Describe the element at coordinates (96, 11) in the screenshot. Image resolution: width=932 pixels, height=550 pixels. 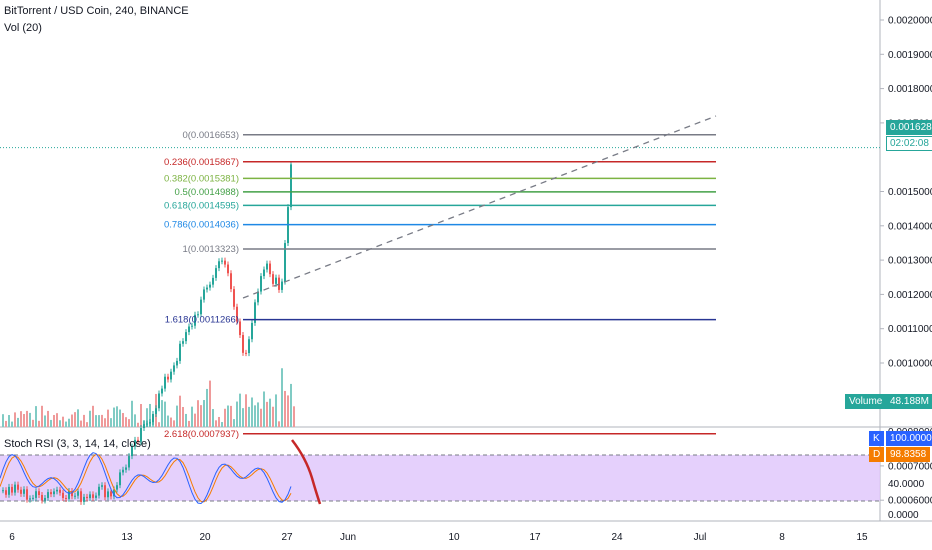
I see `symbol-title: BitTorrent / USD Coin, 240, BINANCE` at that location.